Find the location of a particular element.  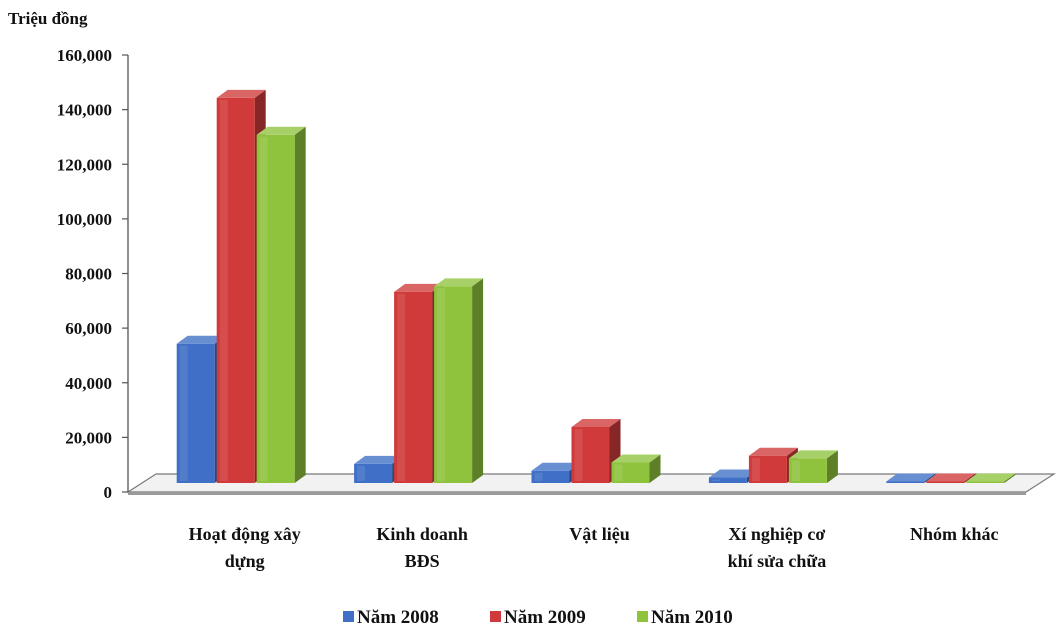

y-axis-label: Triệu đồng is located at coordinates (48, 18).